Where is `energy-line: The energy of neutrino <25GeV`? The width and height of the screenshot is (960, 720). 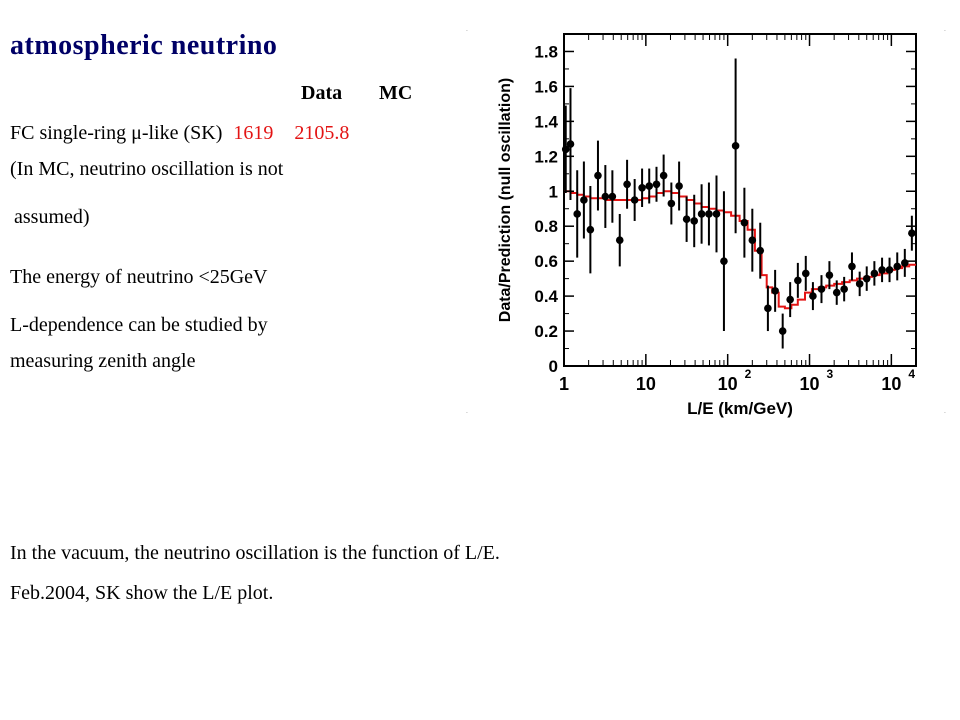
energy-line: The energy of neutrino <25GeV is located at coordinates (139, 277).